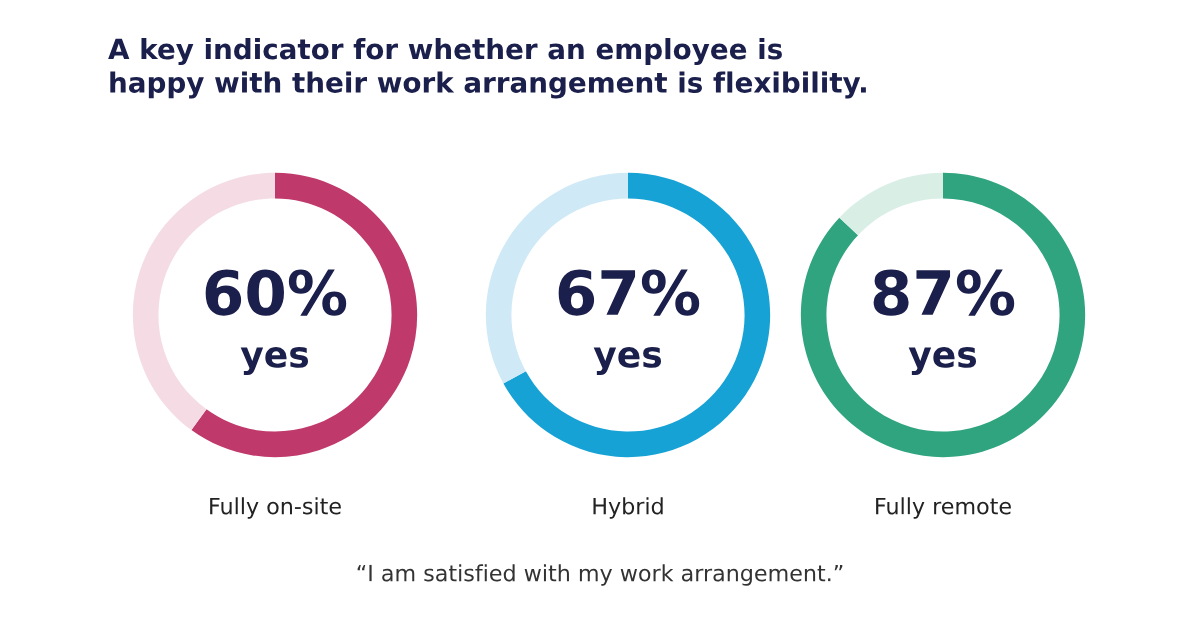 This screenshot has height=630, width=1200. What do you see at coordinates (276, 292) in the screenshot?
I see `data-label: 60%` at bounding box center [276, 292].